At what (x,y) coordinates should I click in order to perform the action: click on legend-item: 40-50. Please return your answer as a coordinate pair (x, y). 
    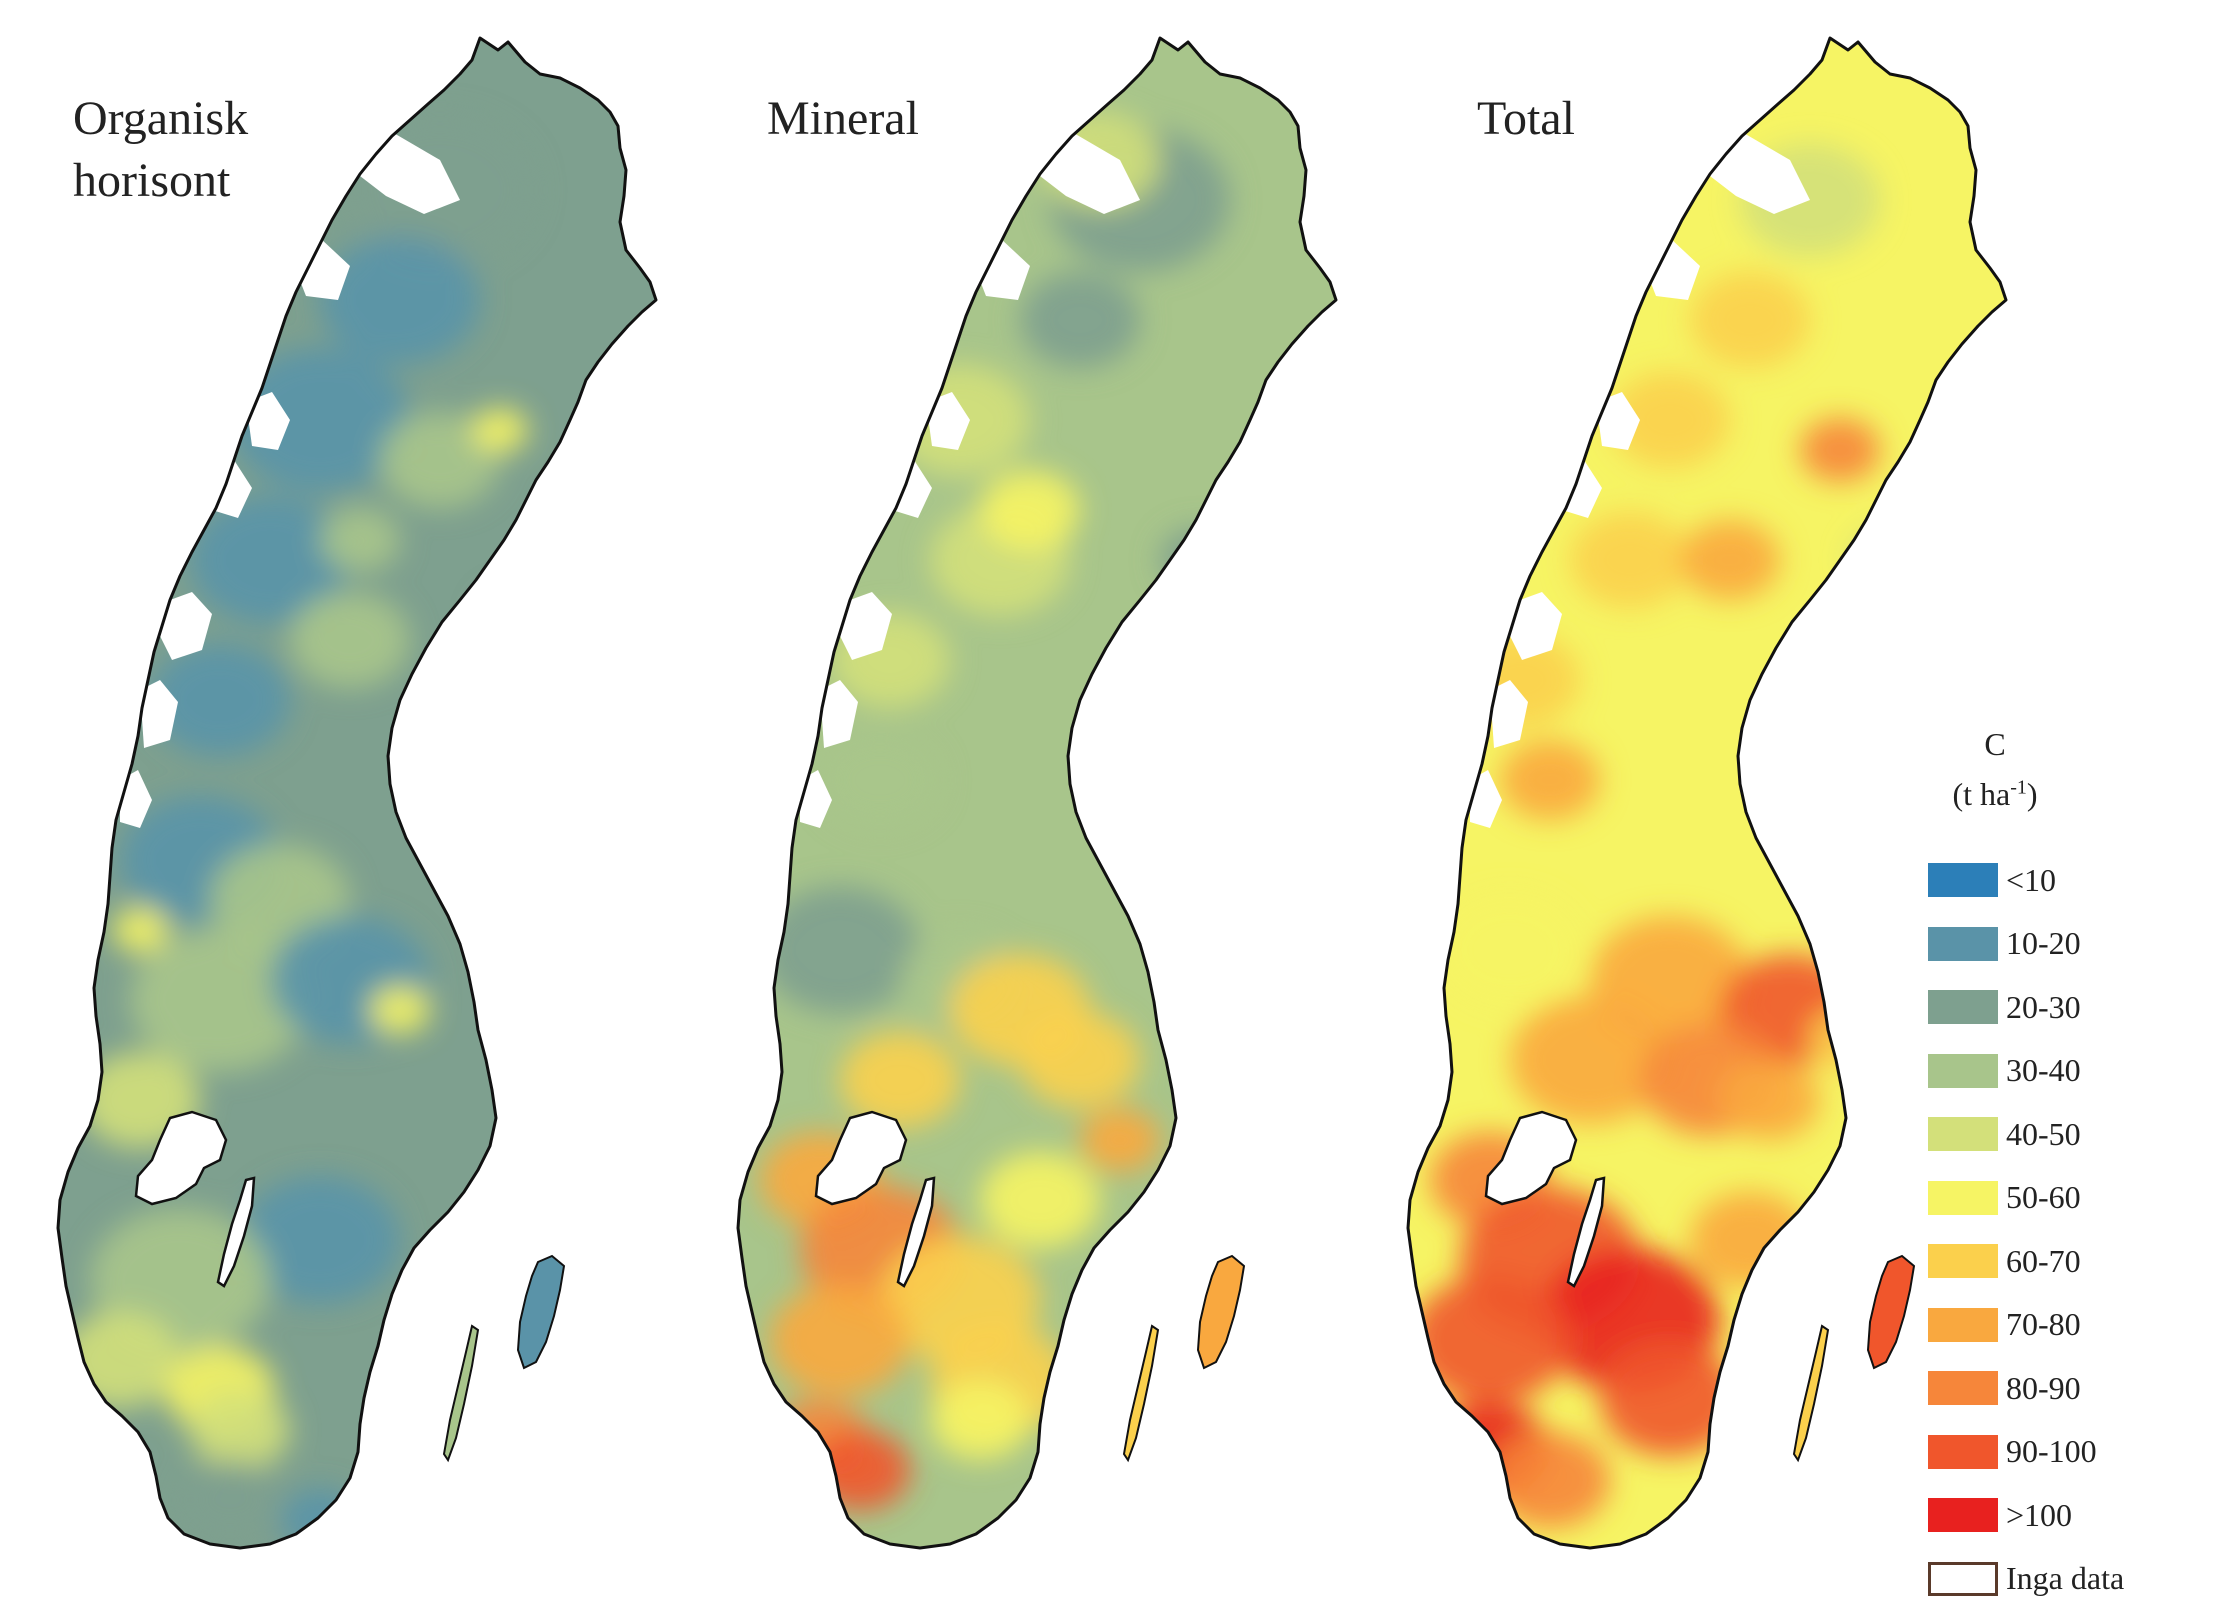
    Looking at the image, I should click on (2004, 1134).